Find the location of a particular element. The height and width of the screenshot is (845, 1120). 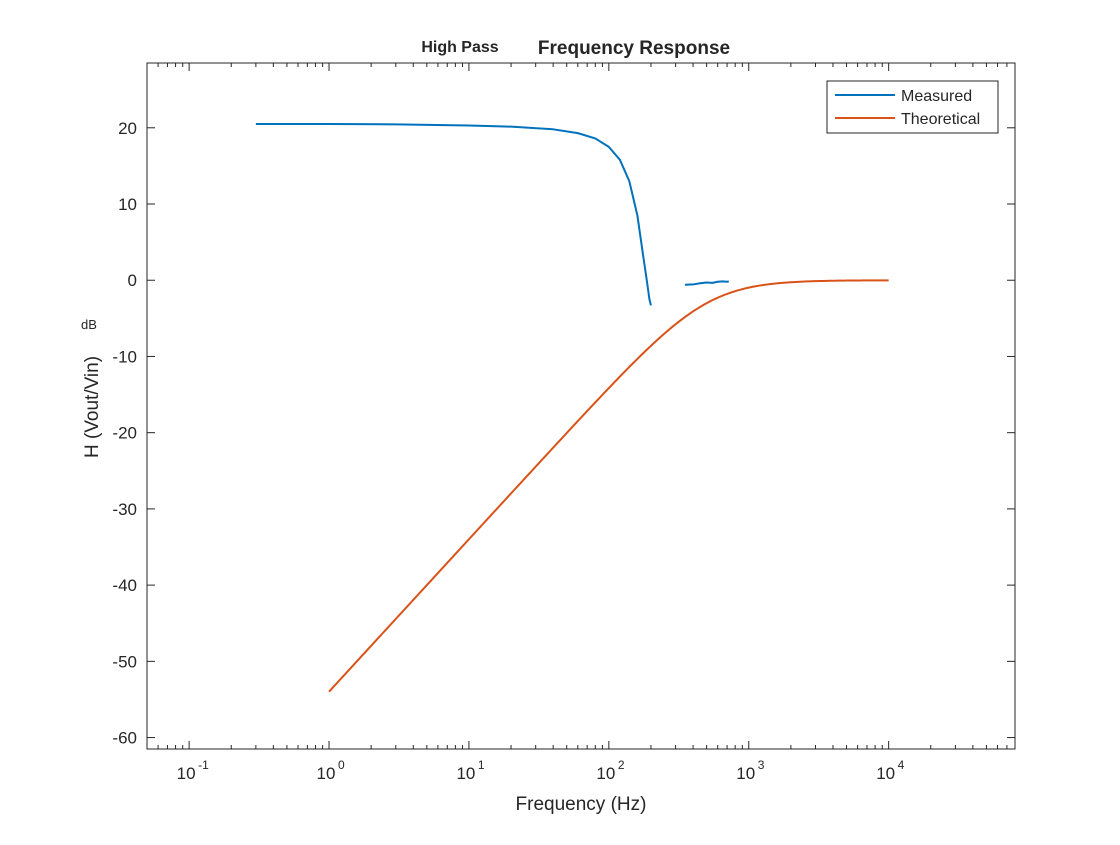

legend-box is located at coordinates (912, 107).